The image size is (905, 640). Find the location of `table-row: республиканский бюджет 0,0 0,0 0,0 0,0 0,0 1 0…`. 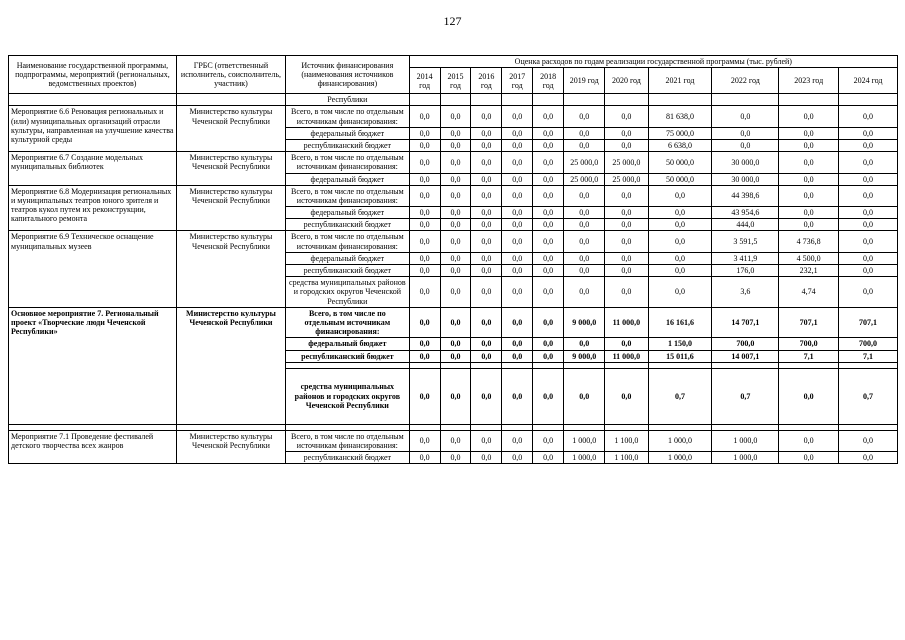

table-row: республиканский бюджет 0,0 0,0 0,0 0,0 0,0 1 0… is located at coordinates (453, 458).